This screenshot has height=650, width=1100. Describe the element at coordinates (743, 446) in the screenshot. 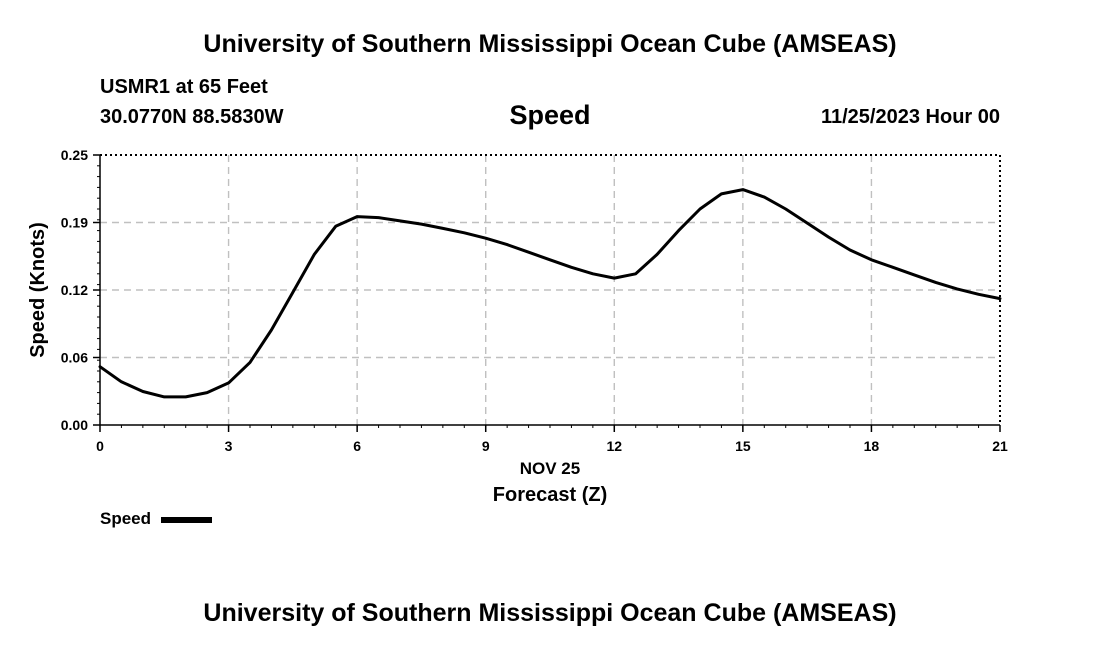

I see `x-tick-label: 15` at that location.